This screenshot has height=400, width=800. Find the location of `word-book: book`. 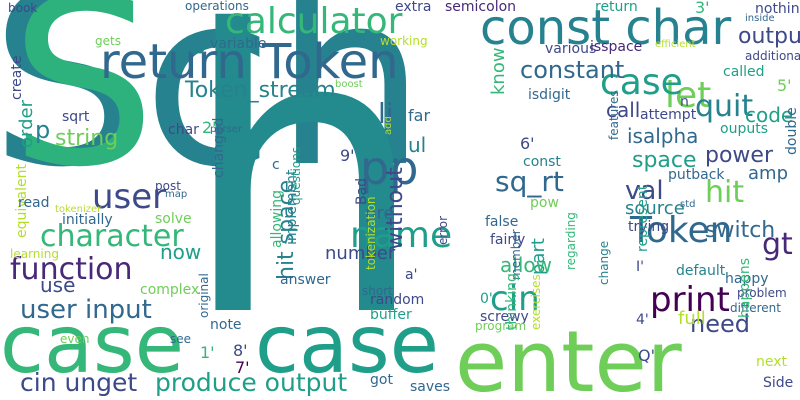

word-book: book is located at coordinates (23, 8).